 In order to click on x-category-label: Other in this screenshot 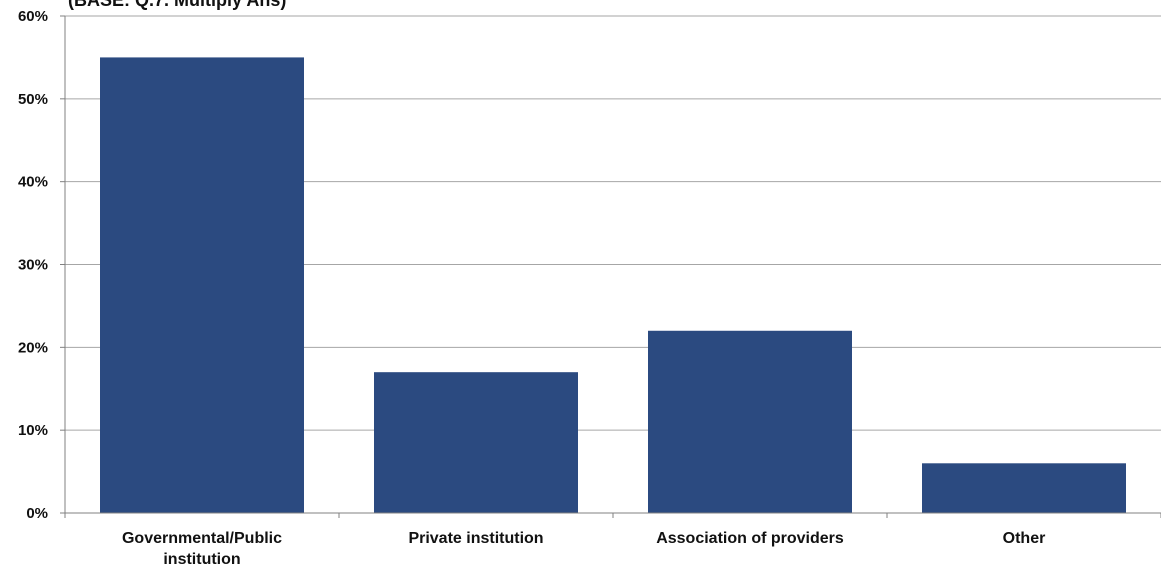, I will do `click(1024, 538)`.